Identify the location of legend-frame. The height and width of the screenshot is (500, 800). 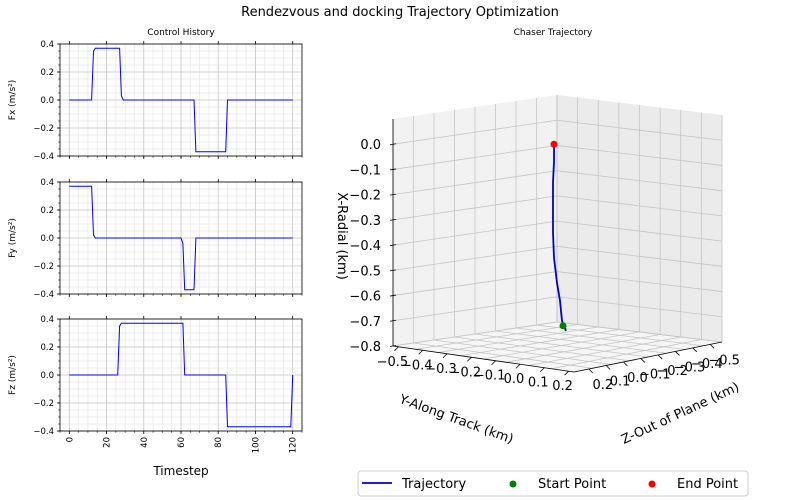
(553, 483).